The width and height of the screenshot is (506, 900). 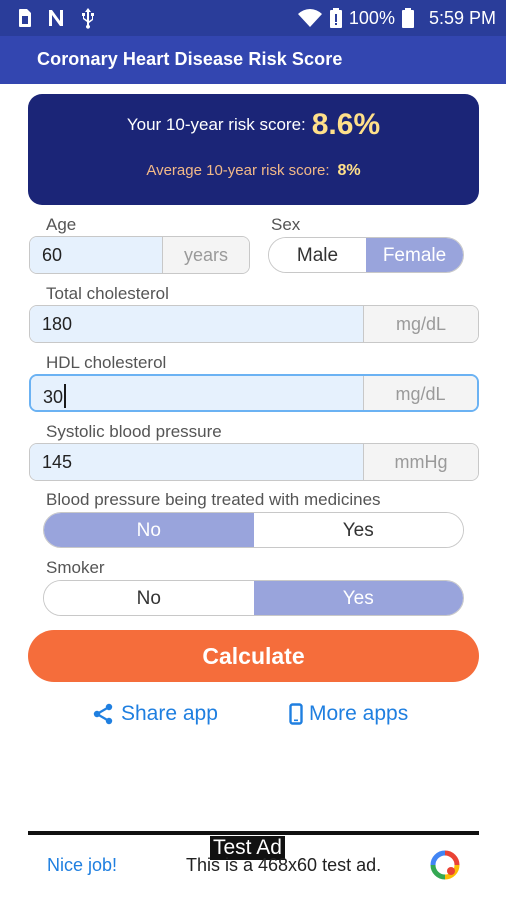 What do you see at coordinates (309, 18) in the screenshot?
I see `wifi-icon` at bounding box center [309, 18].